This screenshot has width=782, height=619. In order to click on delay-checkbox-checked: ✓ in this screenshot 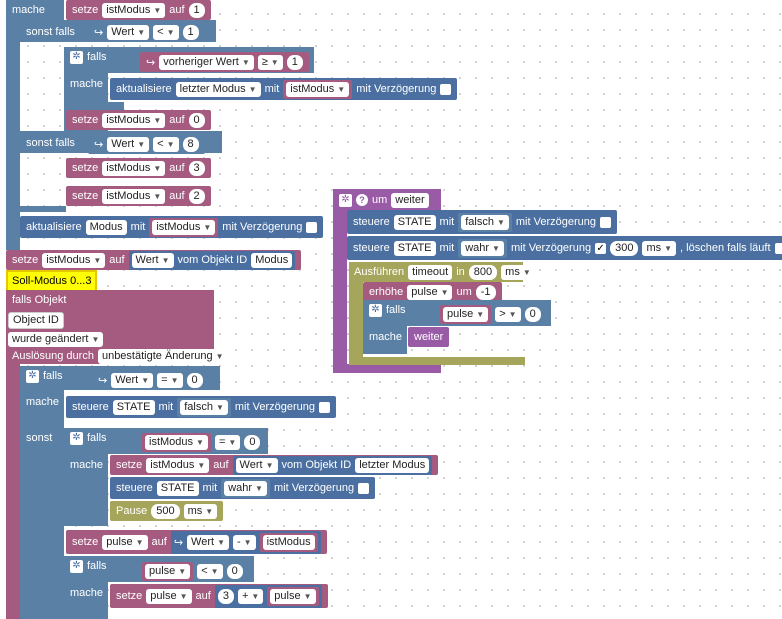, I will do `click(601, 248)`.